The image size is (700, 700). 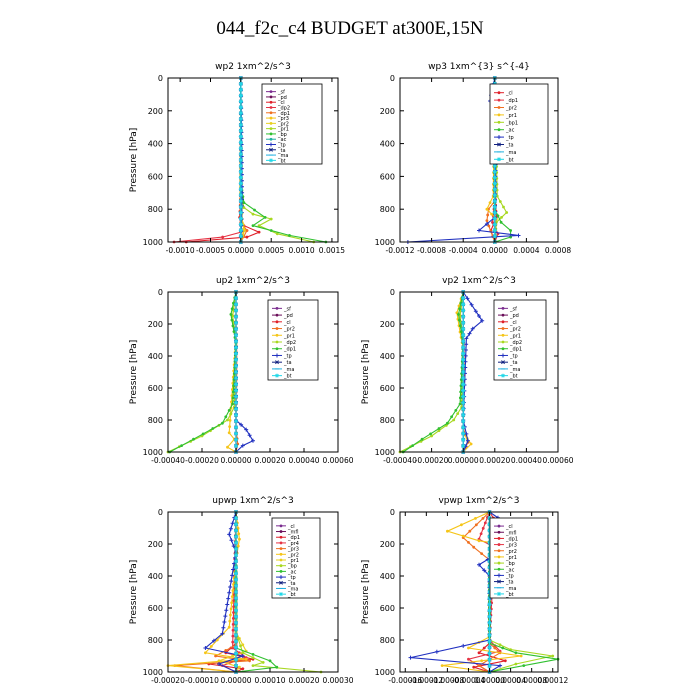 What do you see at coordinates (479, 281) in the screenshot?
I see `chart-title: vp2 1xm^2/s^3` at bounding box center [479, 281].